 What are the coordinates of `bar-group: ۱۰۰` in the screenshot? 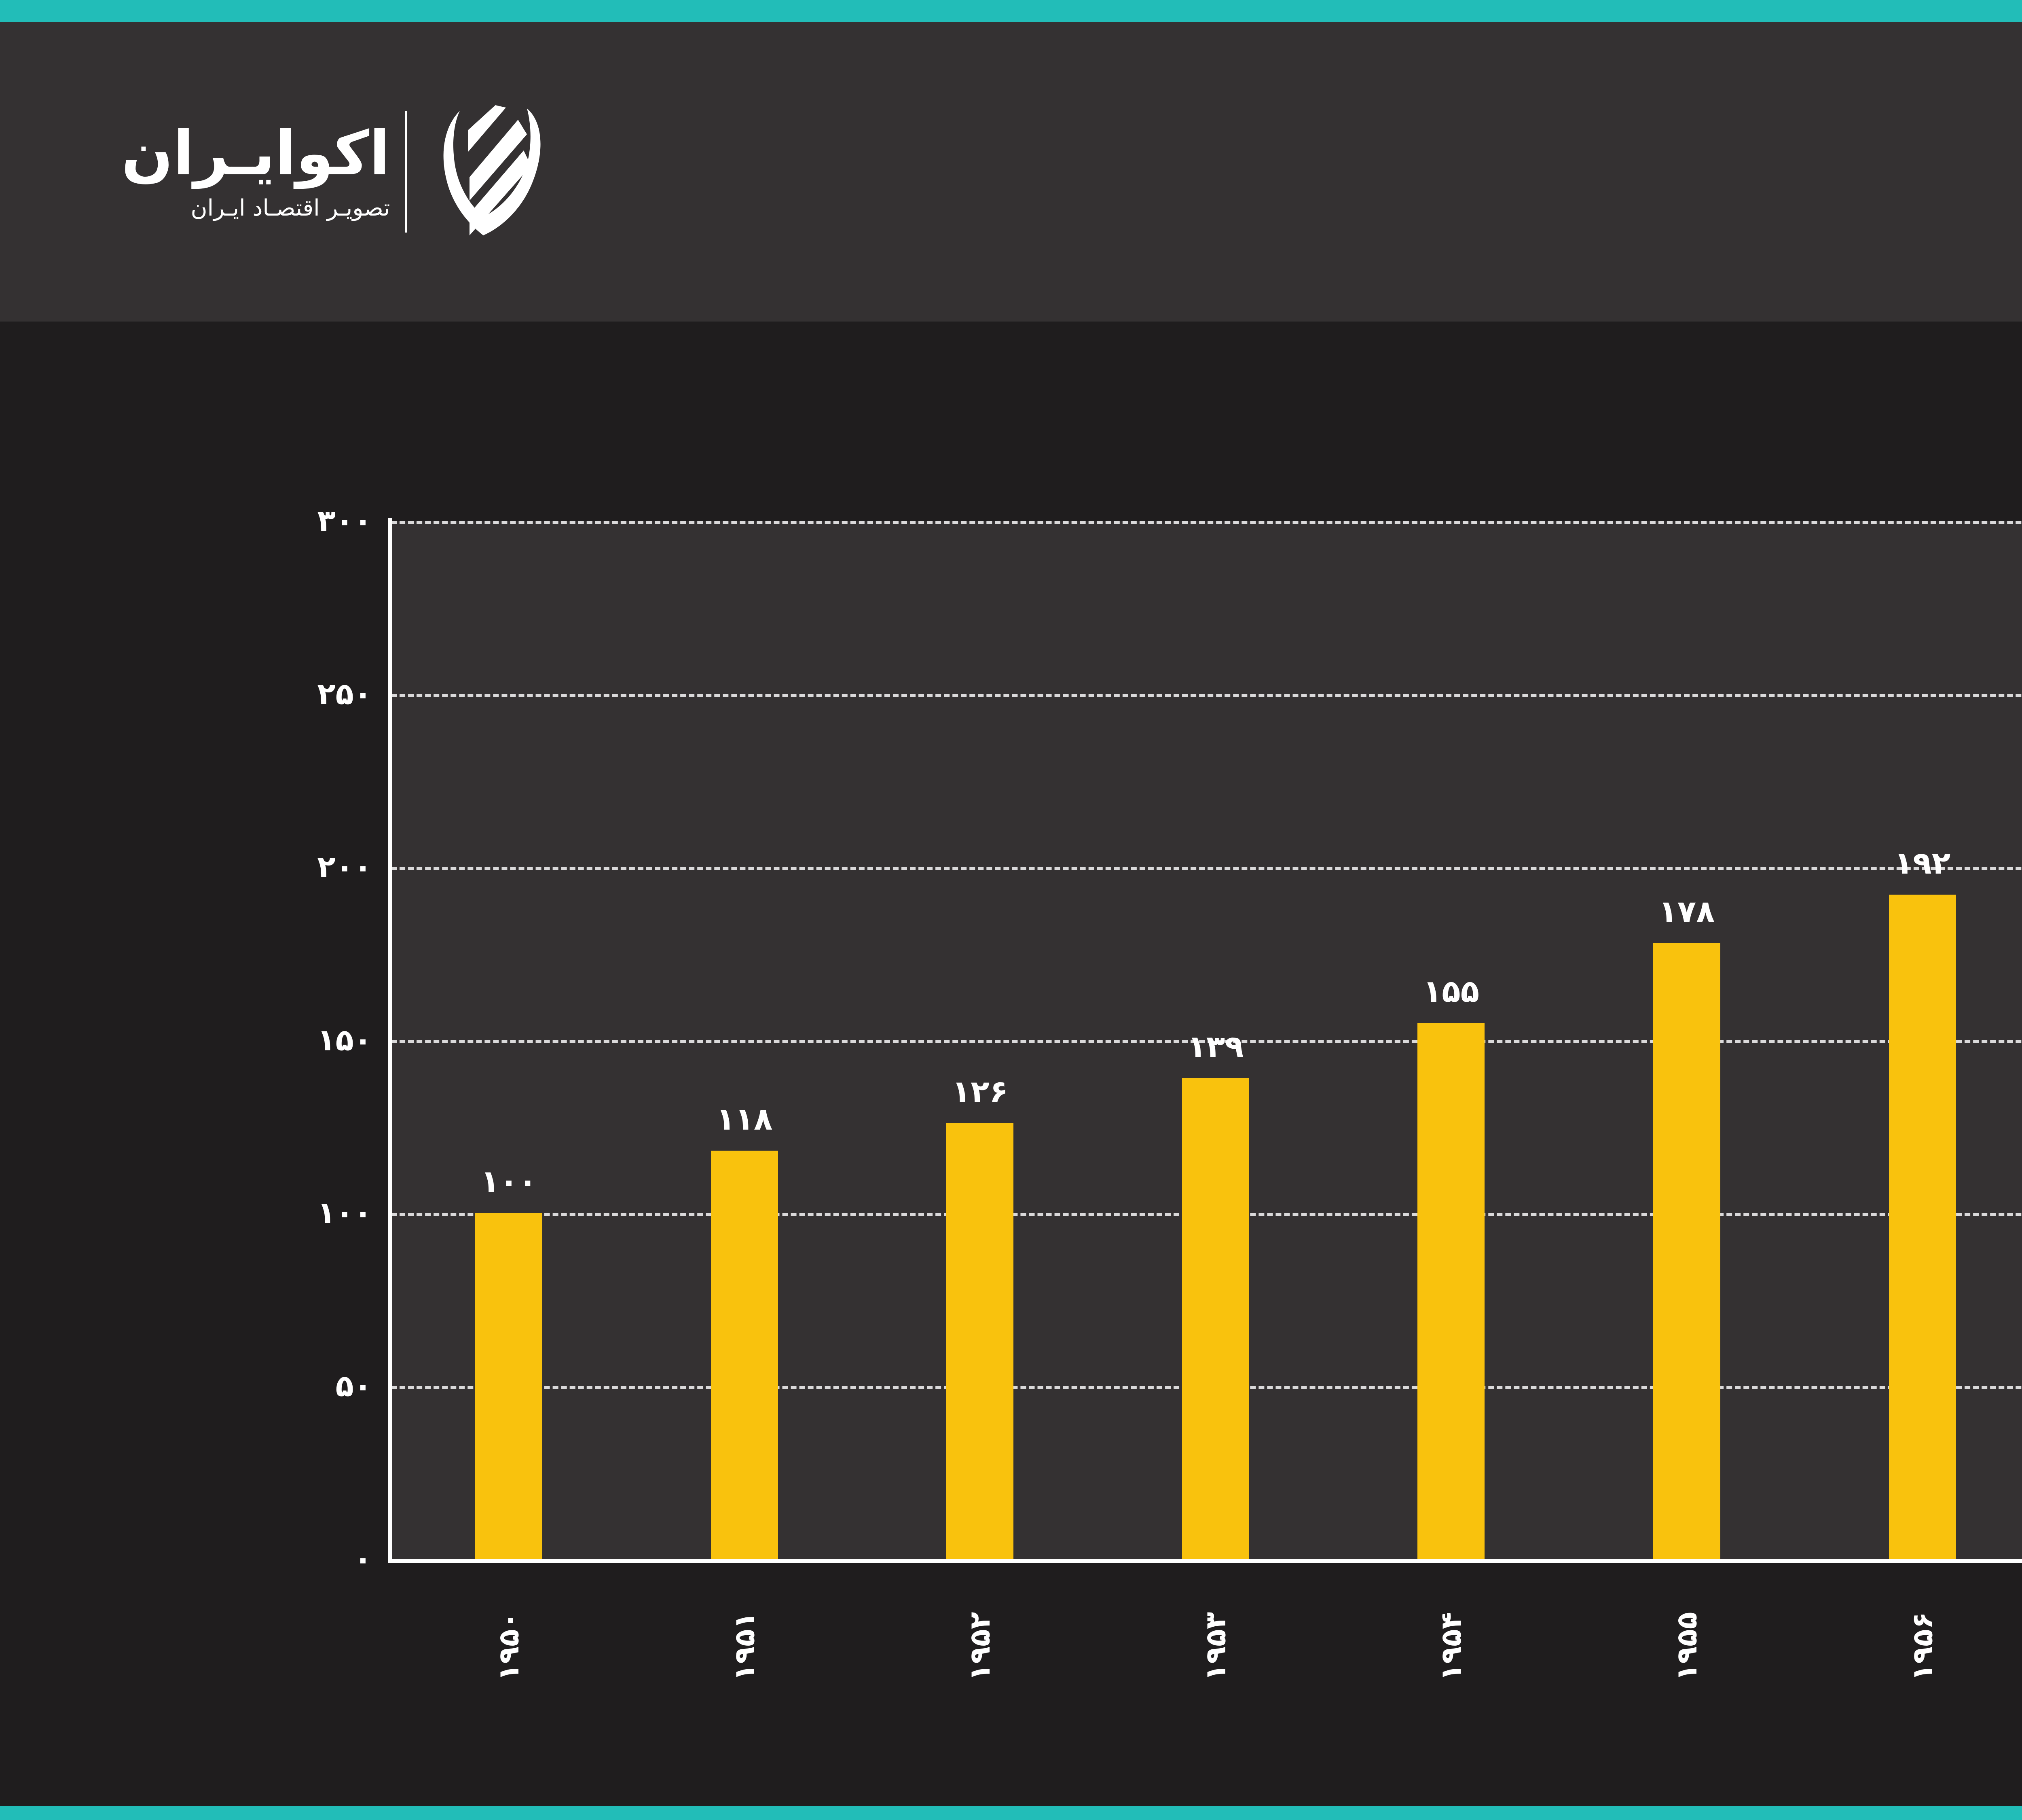 It's located at (509, 1040).